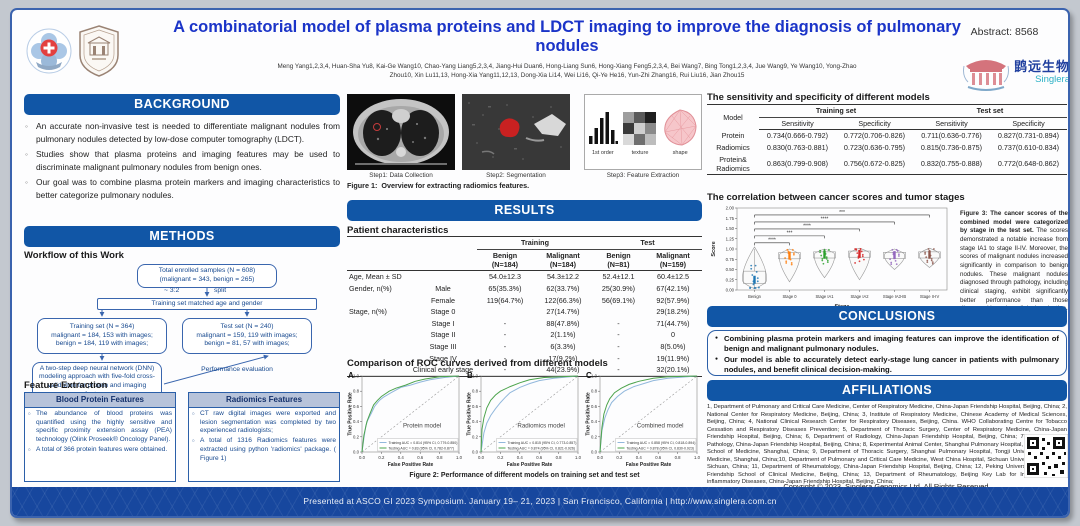 Image resolution: width=1080 pixels, height=526 pixels. Describe the element at coordinates (563, 312) in the screenshot. I see `patient-table-cell: 27(14.7%)` at that location.